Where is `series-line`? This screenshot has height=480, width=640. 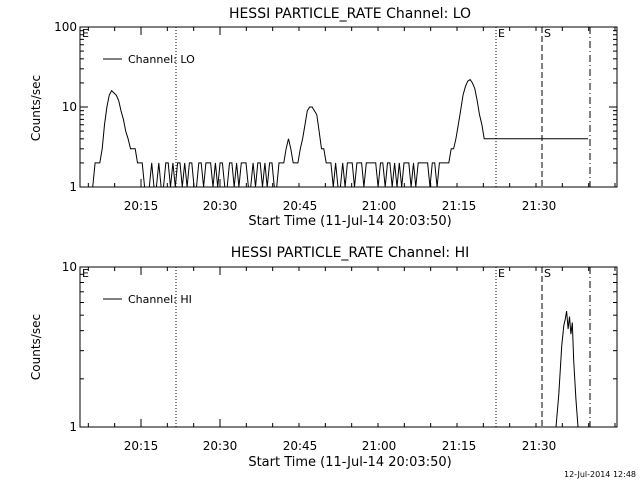
series-line is located at coordinates (567, 369).